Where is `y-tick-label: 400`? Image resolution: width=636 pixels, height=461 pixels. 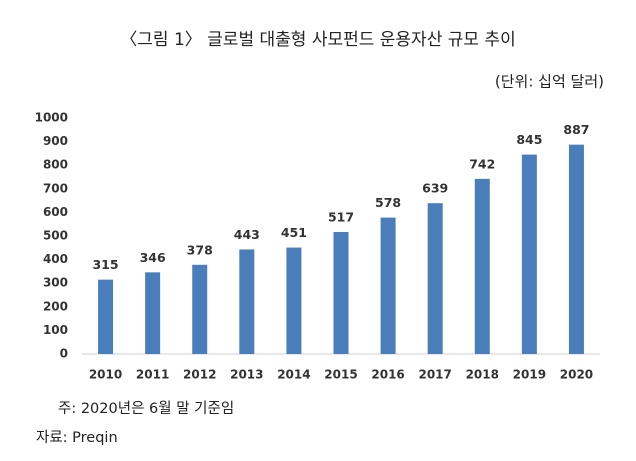
y-tick-label: 400 is located at coordinates (55, 259).